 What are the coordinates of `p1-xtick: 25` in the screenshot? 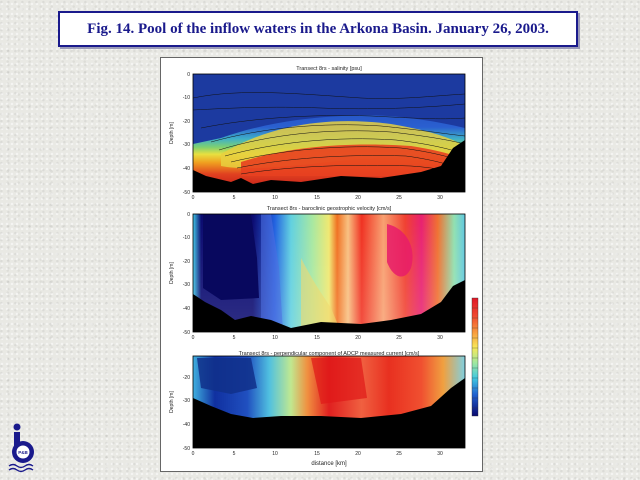 It's located at (399, 198).